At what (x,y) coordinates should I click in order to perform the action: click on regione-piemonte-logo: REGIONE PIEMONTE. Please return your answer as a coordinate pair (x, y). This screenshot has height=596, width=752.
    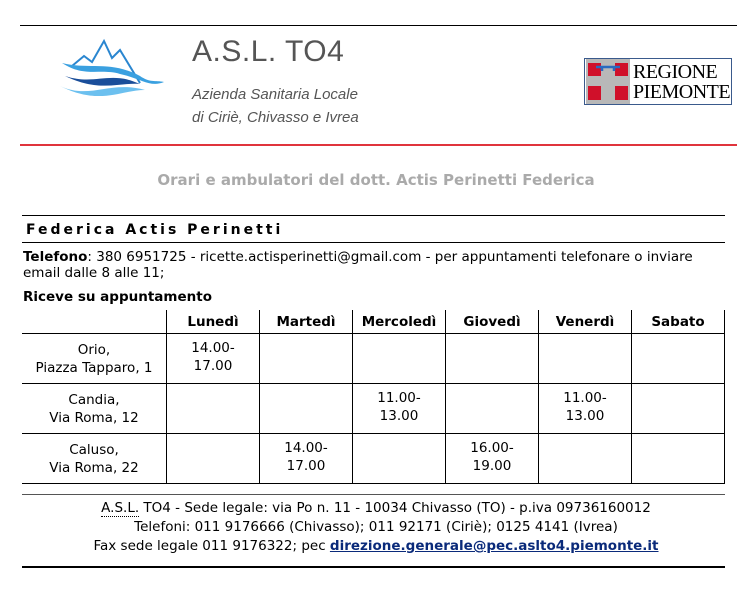
    Looking at the image, I should click on (658, 81).